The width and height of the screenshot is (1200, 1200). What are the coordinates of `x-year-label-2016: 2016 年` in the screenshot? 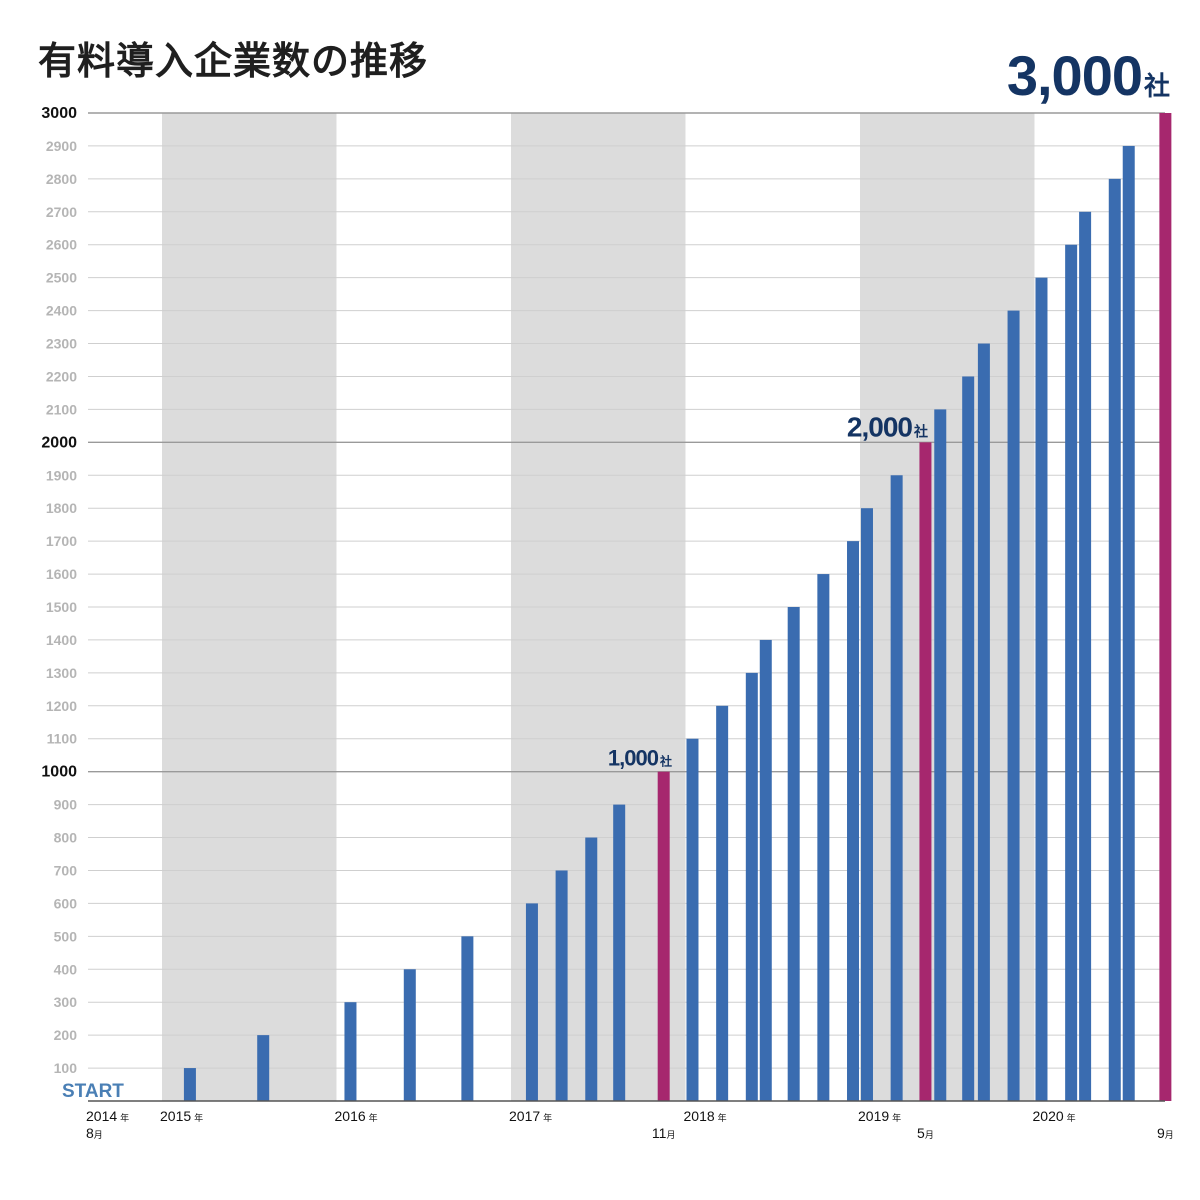 It's located at (356, 1116).